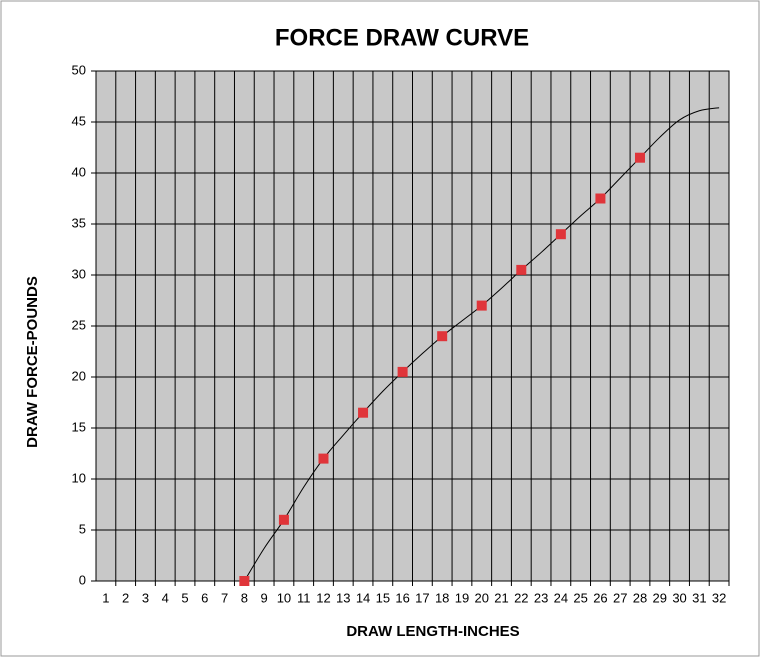  I want to click on x-tick-label: 11, so click(304, 597).